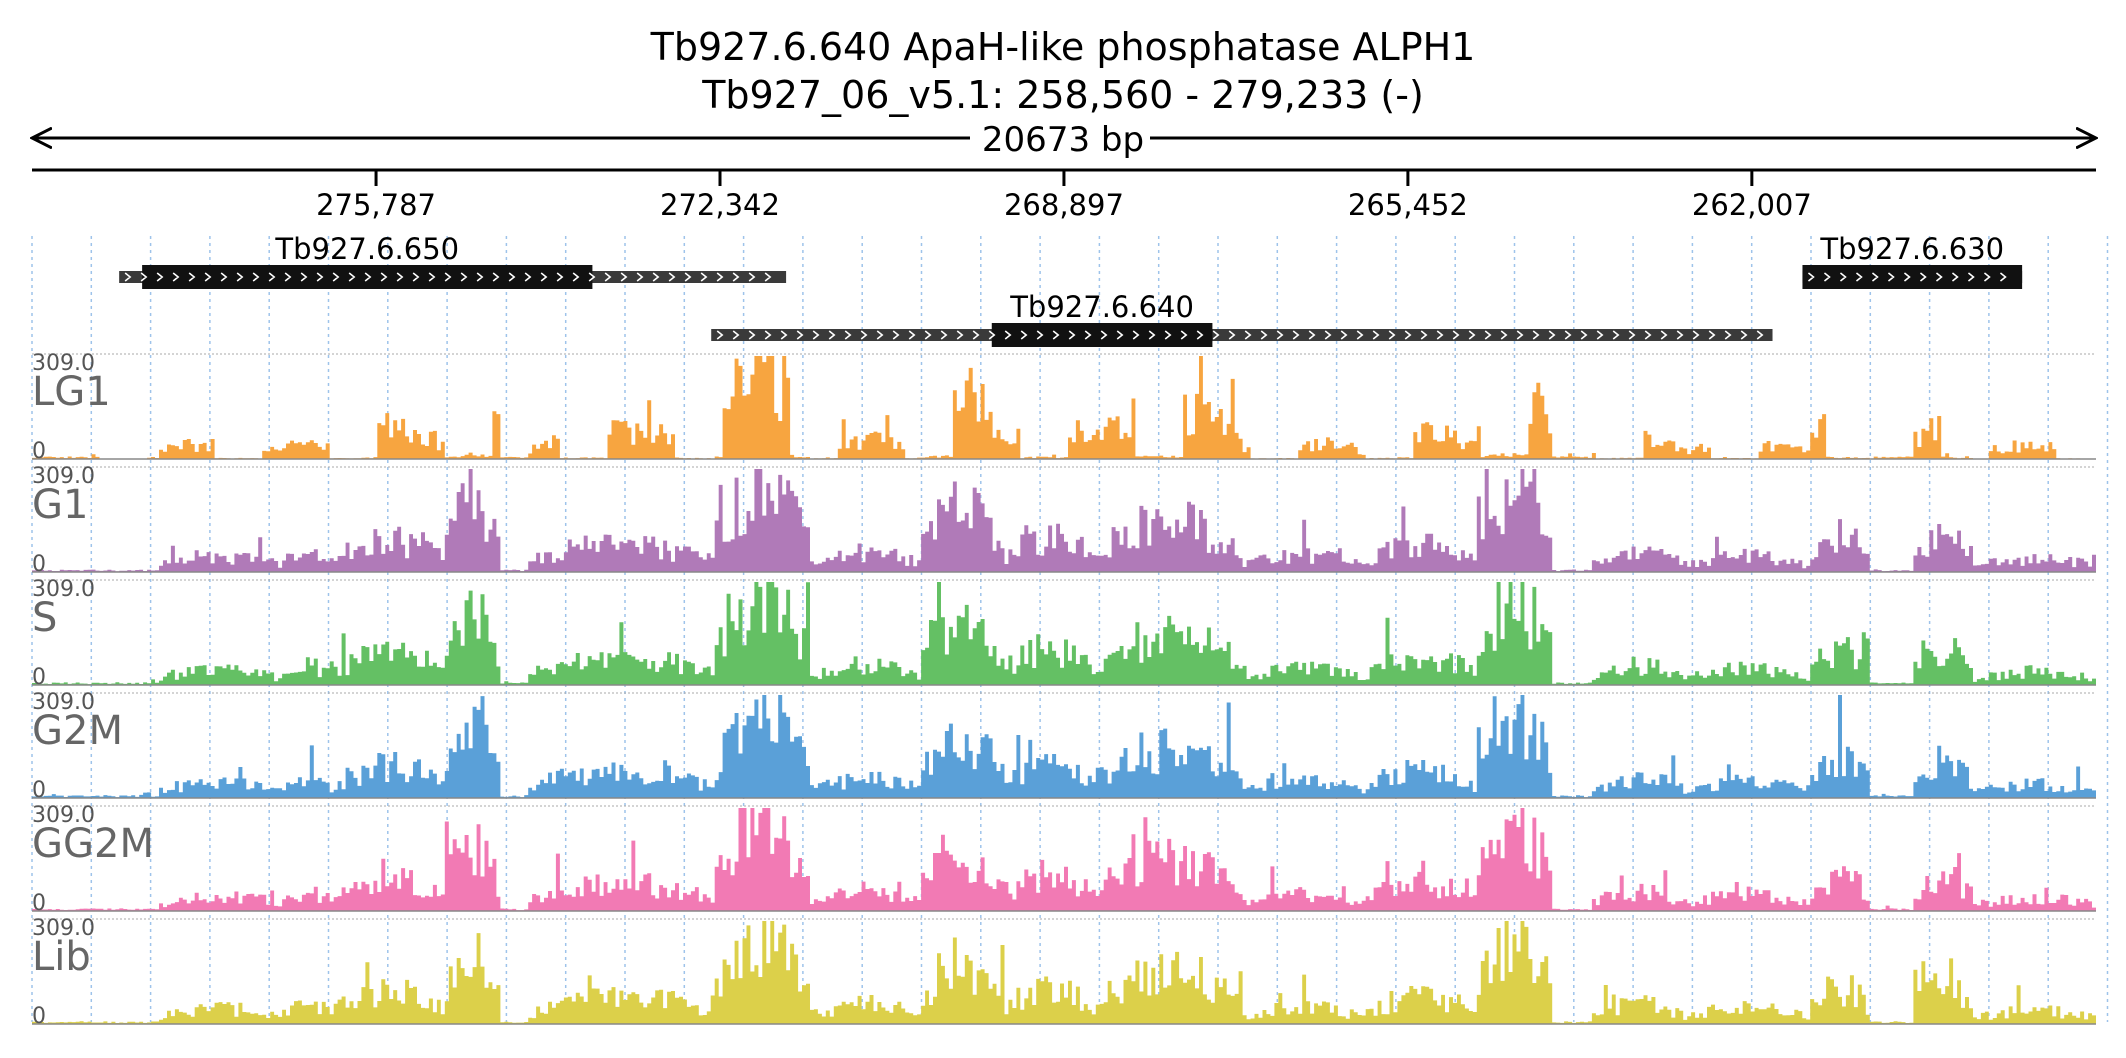 The width and height of the screenshot is (2126, 1058). What do you see at coordinates (1911, 249) in the screenshot?
I see `gene-label: Tb927.6.630` at bounding box center [1911, 249].